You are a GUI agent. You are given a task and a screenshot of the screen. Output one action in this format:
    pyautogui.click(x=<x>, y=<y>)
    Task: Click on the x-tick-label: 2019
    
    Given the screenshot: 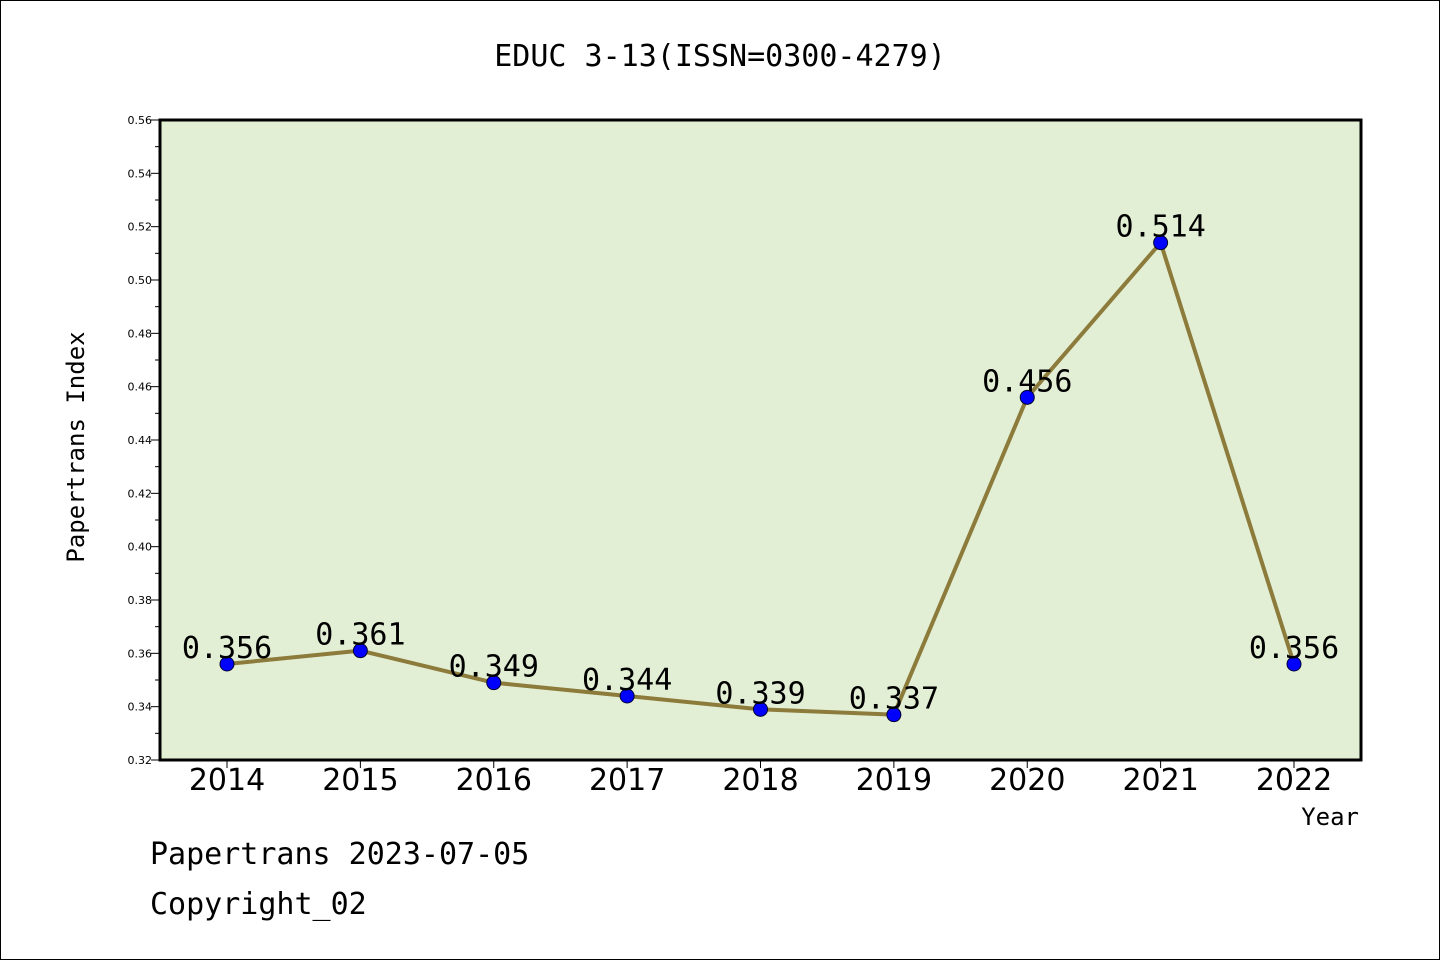 What is the action you would take?
    pyautogui.click(x=894, y=780)
    